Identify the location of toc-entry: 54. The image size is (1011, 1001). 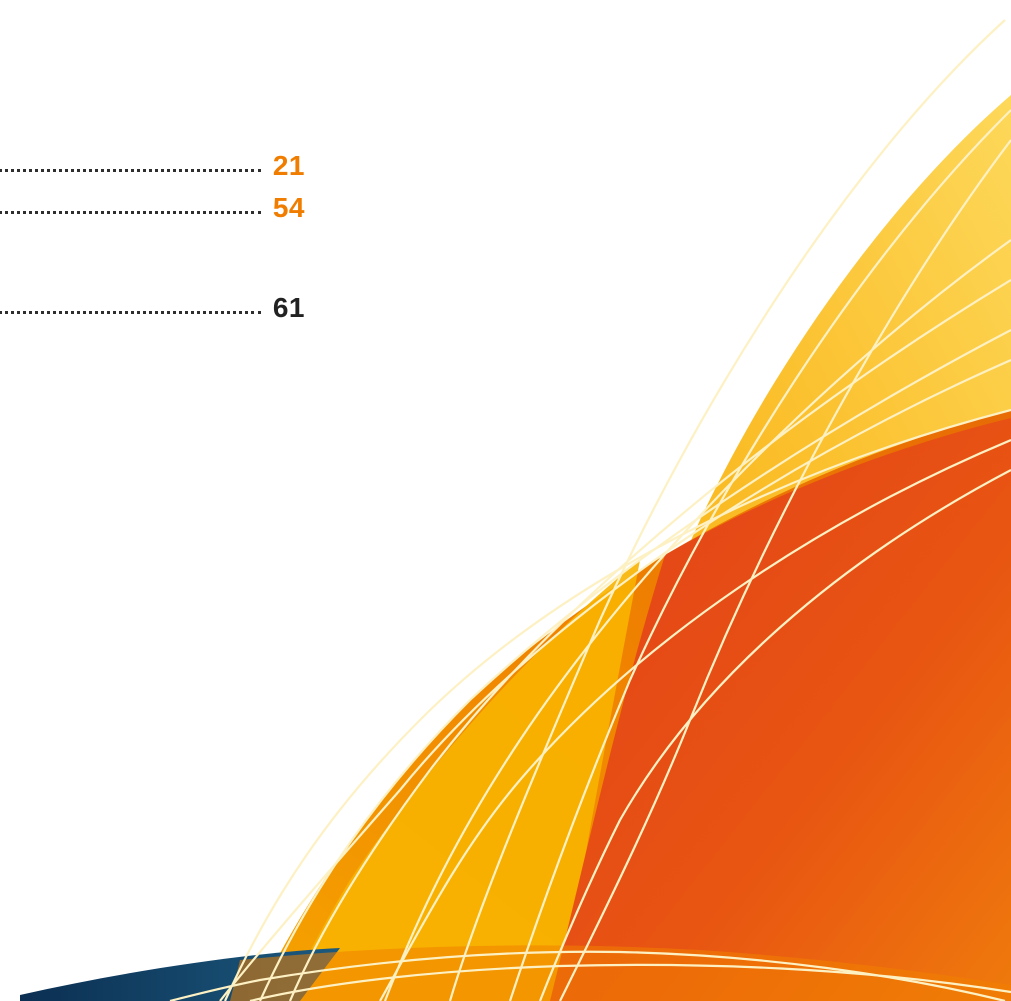
(152, 204).